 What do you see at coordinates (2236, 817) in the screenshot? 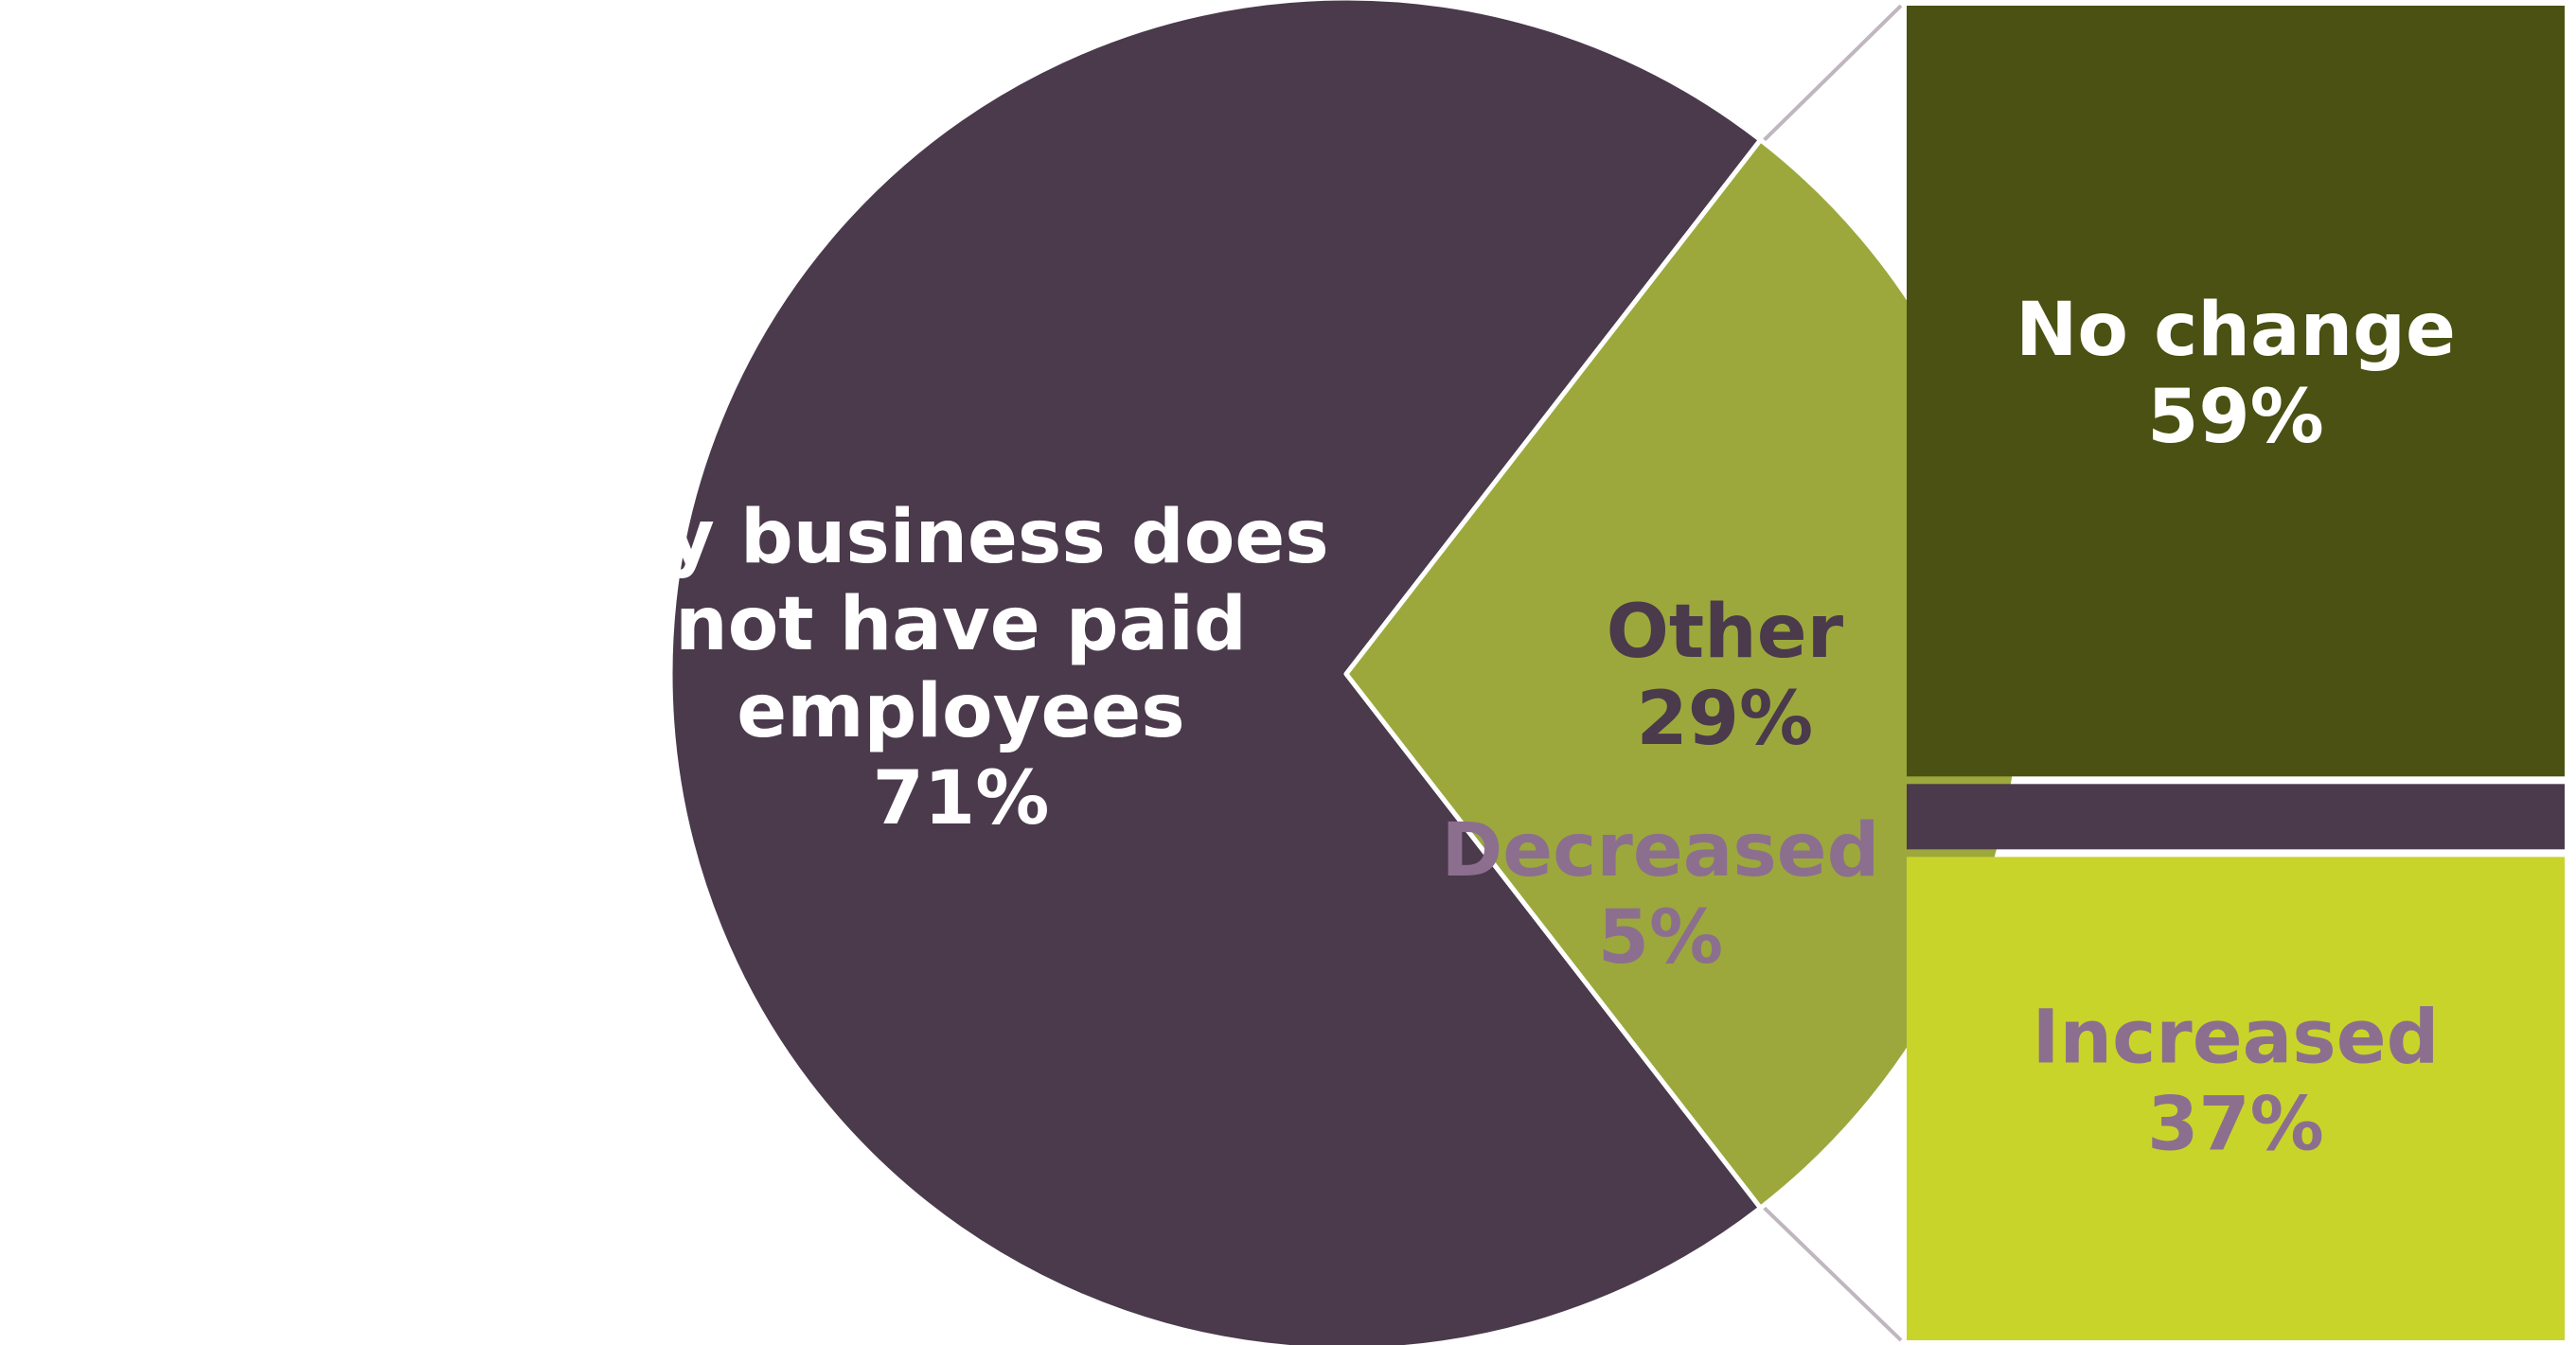
I see `bar-segment-decreased` at bounding box center [2236, 817].